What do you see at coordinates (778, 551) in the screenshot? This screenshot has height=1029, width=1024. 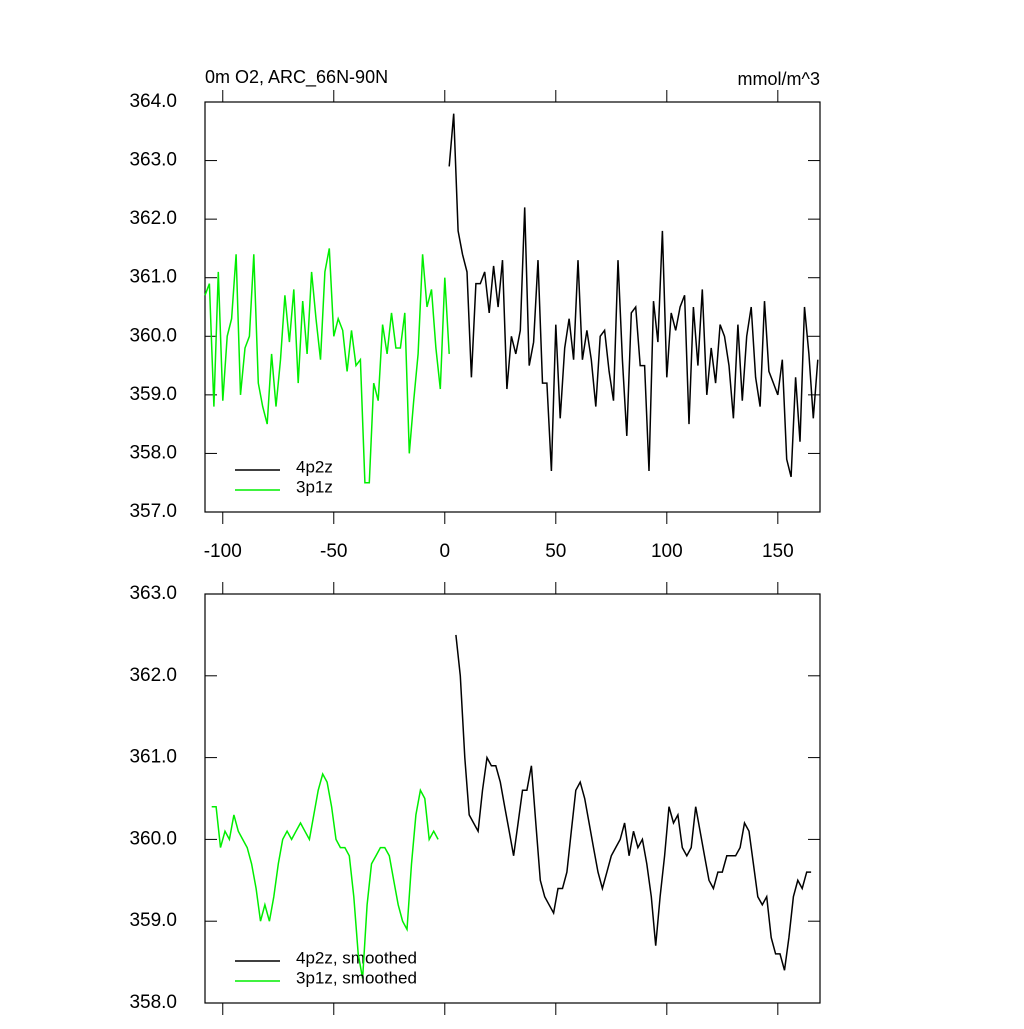 I see `x-tick-label: 150` at bounding box center [778, 551].